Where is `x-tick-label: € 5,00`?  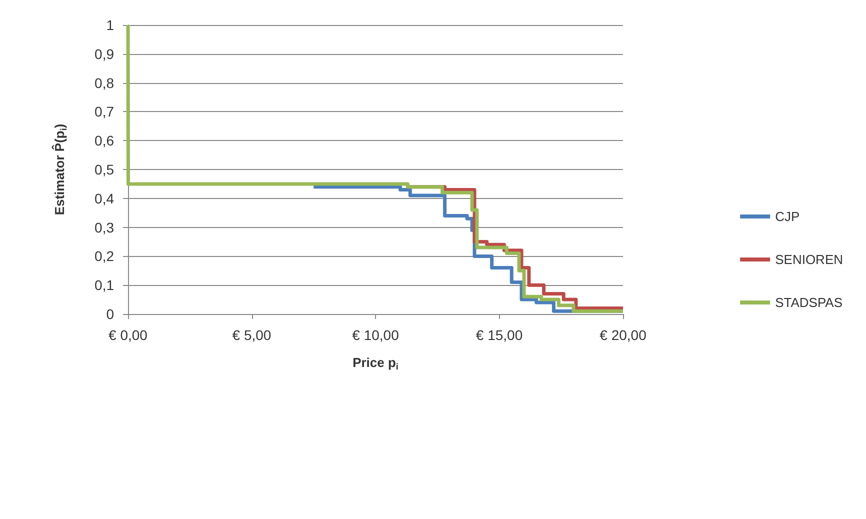 x-tick-label: € 5,00 is located at coordinates (252, 335).